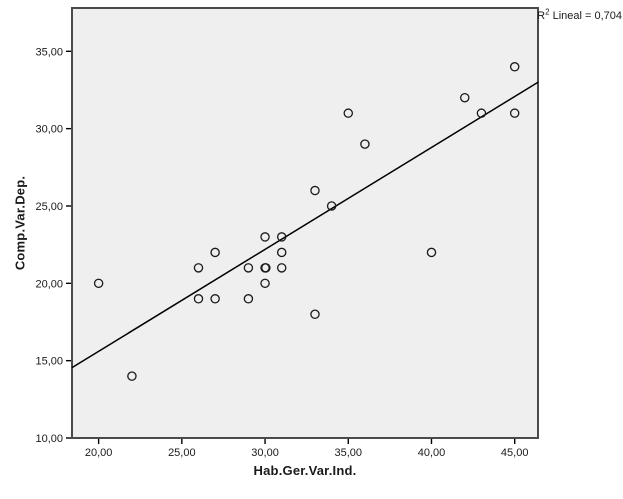 This screenshot has width=623, height=499. Describe the element at coordinates (49, 207) in the screenshot. I see `y-tick-label: 25,00` at that location.